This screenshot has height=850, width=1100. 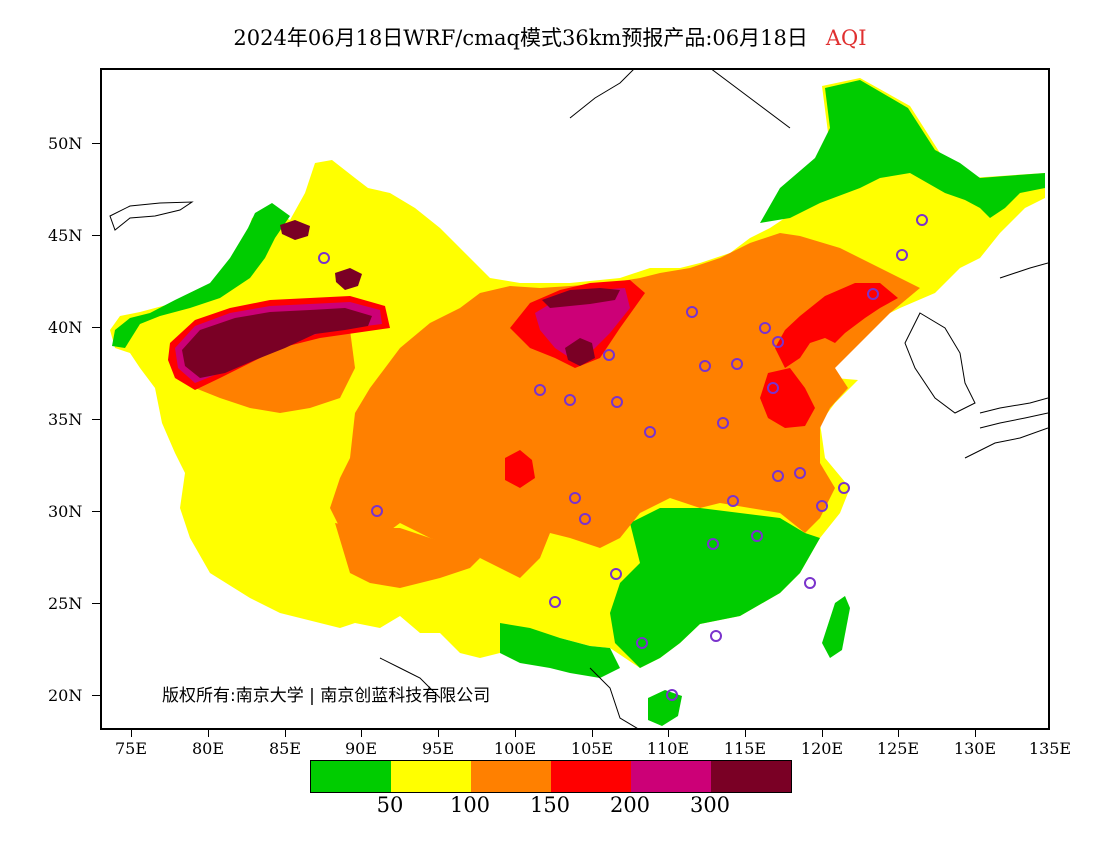 I want to click on lat-label-25n: 25N, so click(x=65, y=603).